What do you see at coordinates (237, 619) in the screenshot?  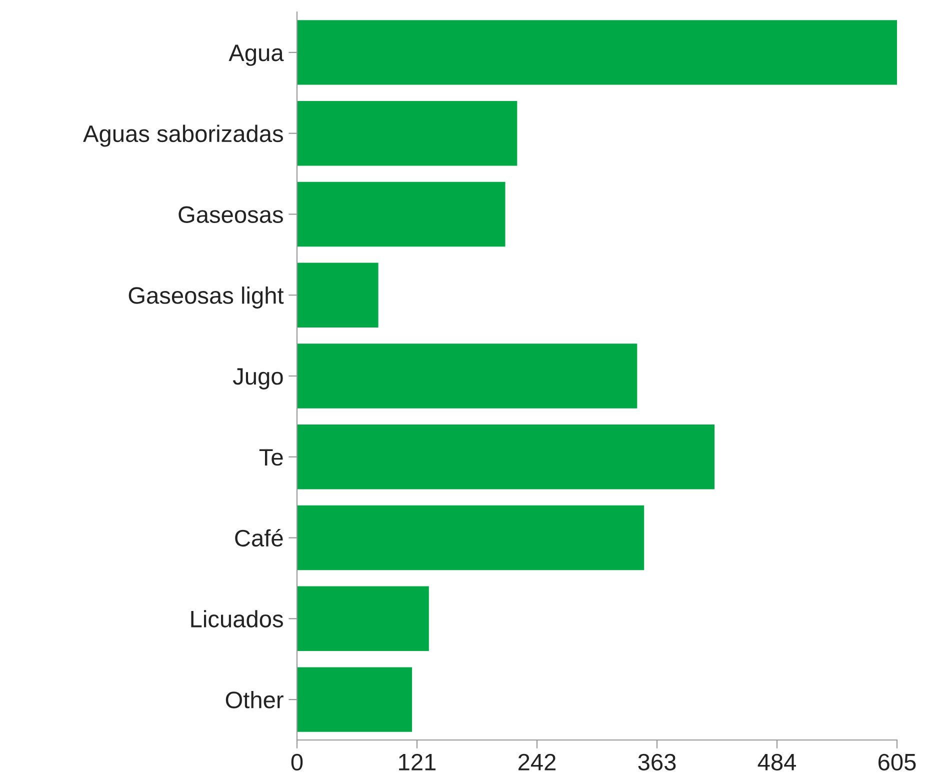 I see `y-tick-label: Licuados` at bounding box center [237, 619].